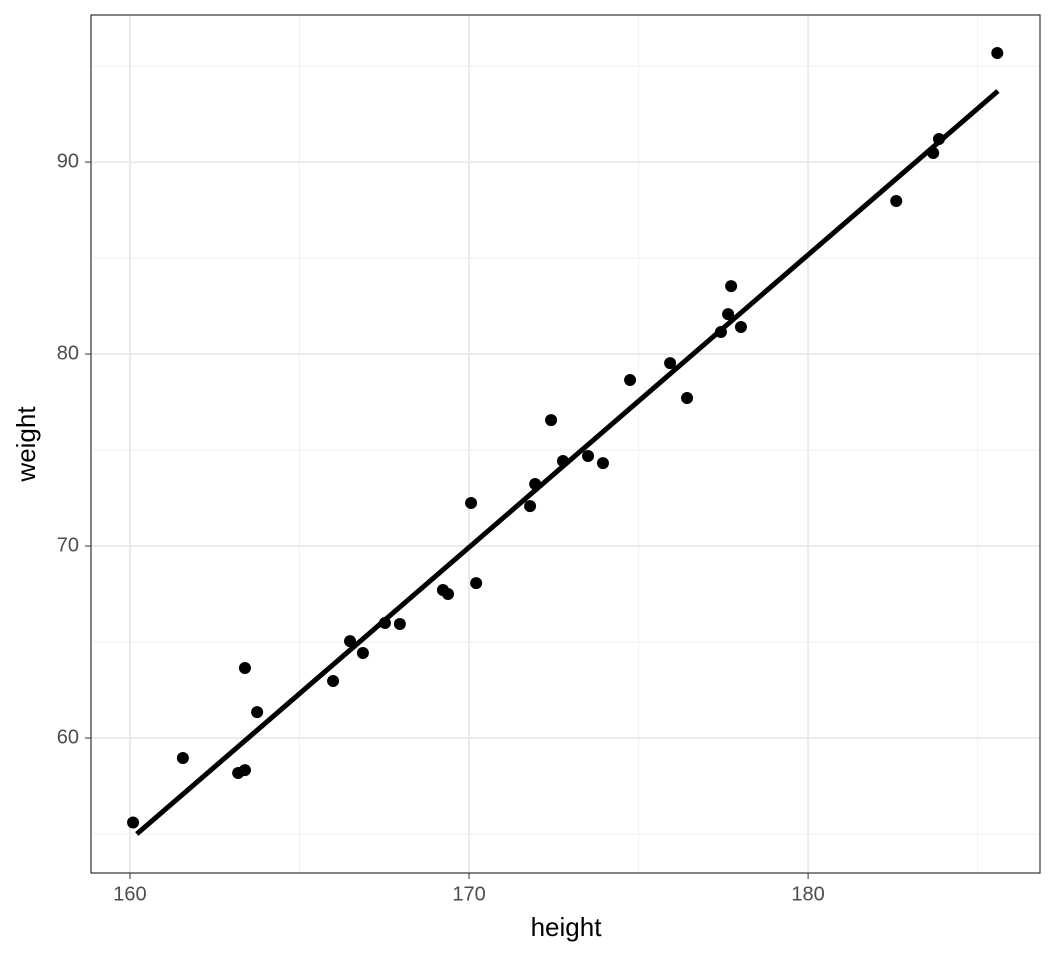  Describe the element at coordinates (129, 894) in the screenshot. I see `x-tick-label: 160` at that location.